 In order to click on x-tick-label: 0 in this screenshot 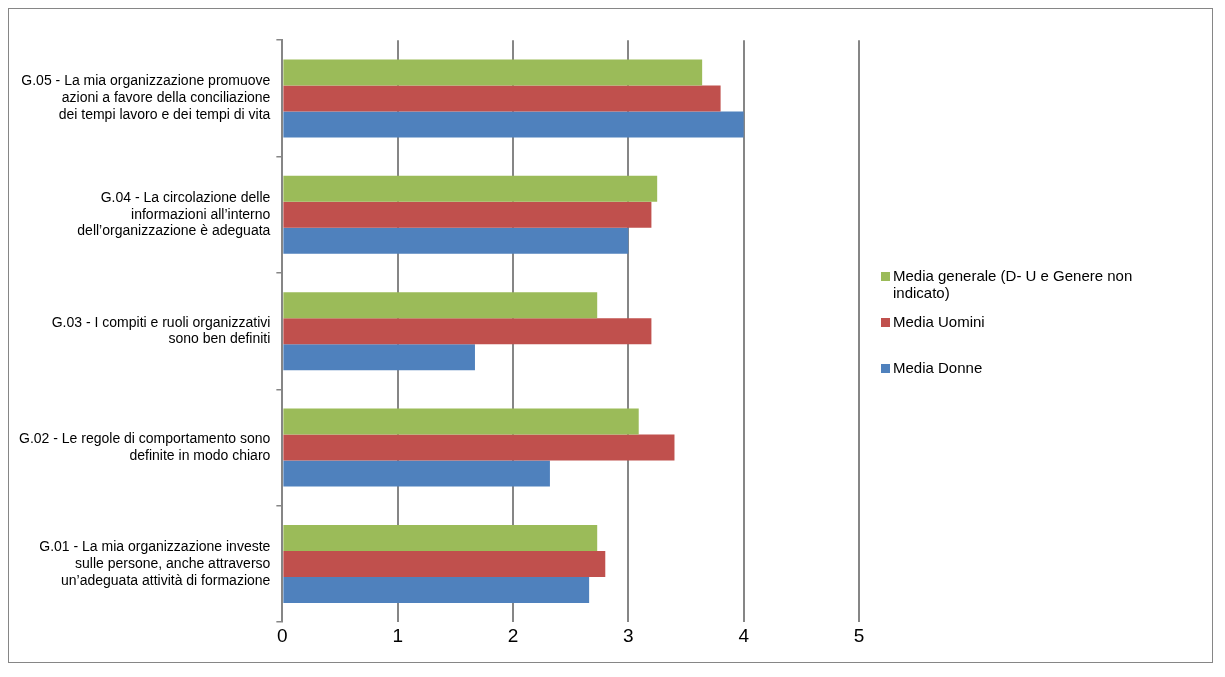, I will do `click(282, 635)`.